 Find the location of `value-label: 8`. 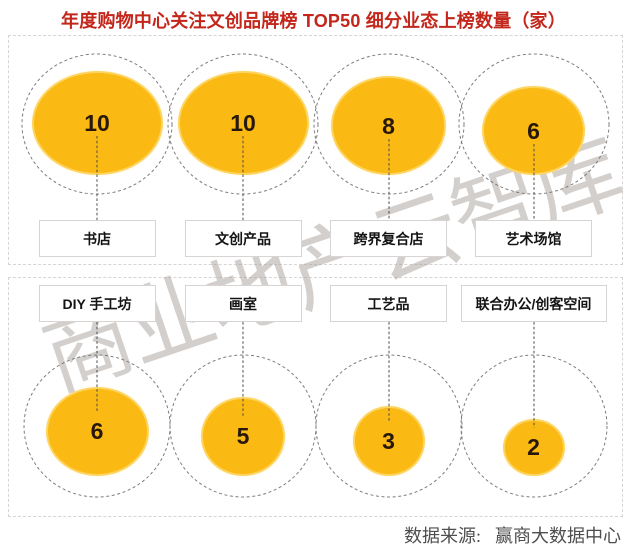

value-label: 8 is located at coordinates (388, 125).